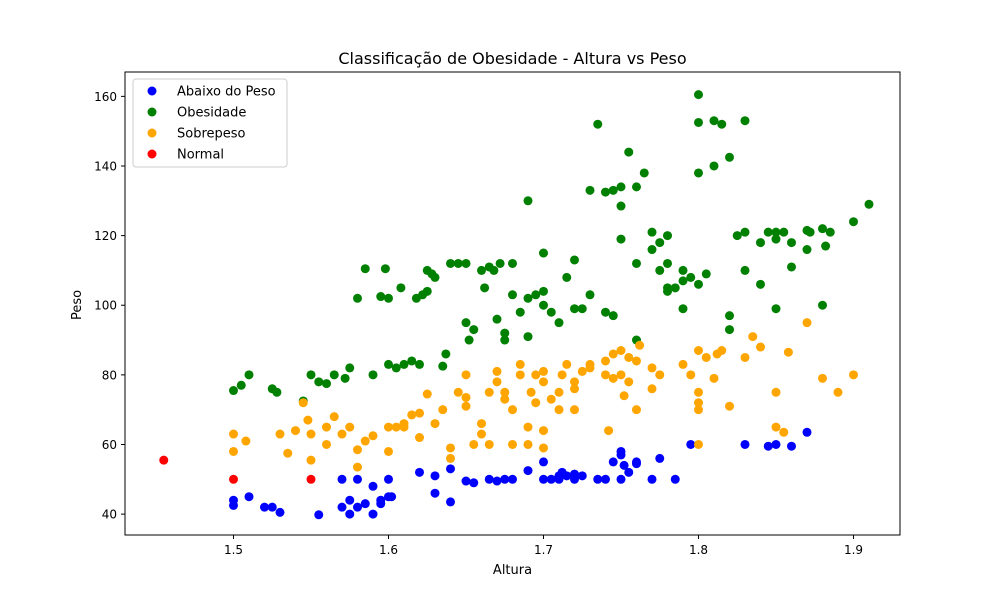 The height and width of the screenshot is (600, 1000). I want to click on legend-label: Sobrepeso, so click(211, 134).